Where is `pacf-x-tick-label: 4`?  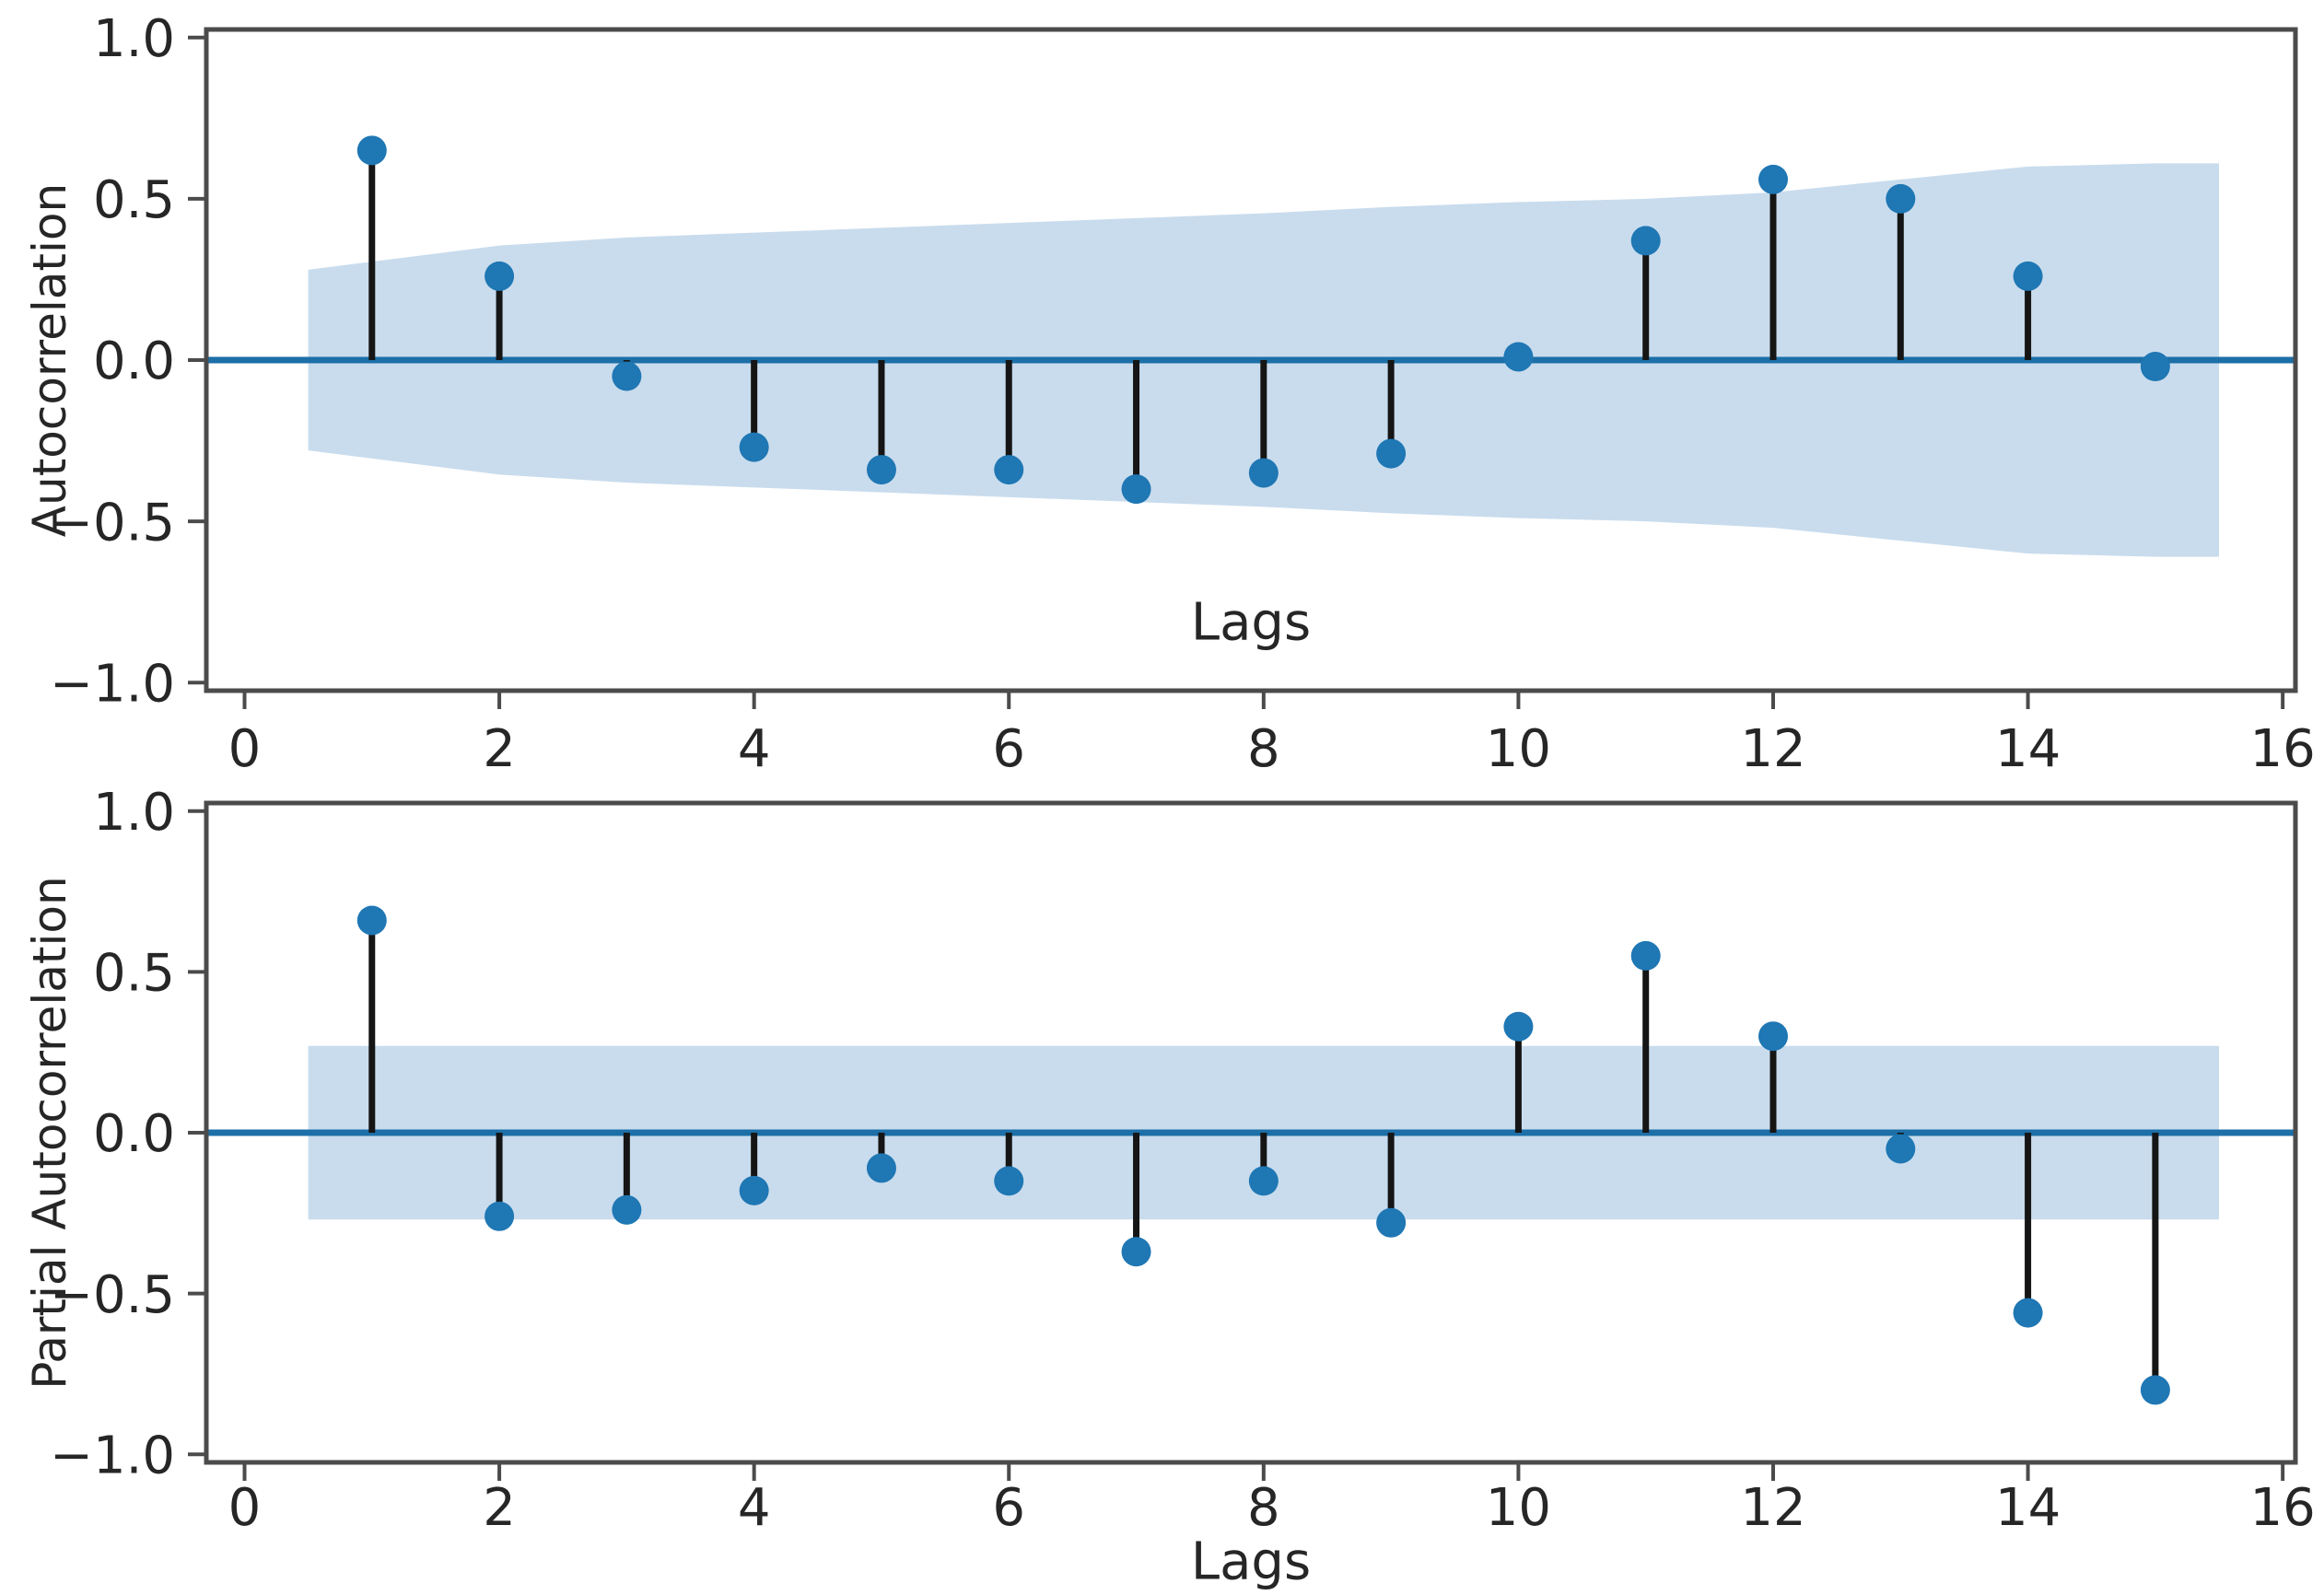 pacf-x-tick-label: 4 is located at coordinates (754, 1508).